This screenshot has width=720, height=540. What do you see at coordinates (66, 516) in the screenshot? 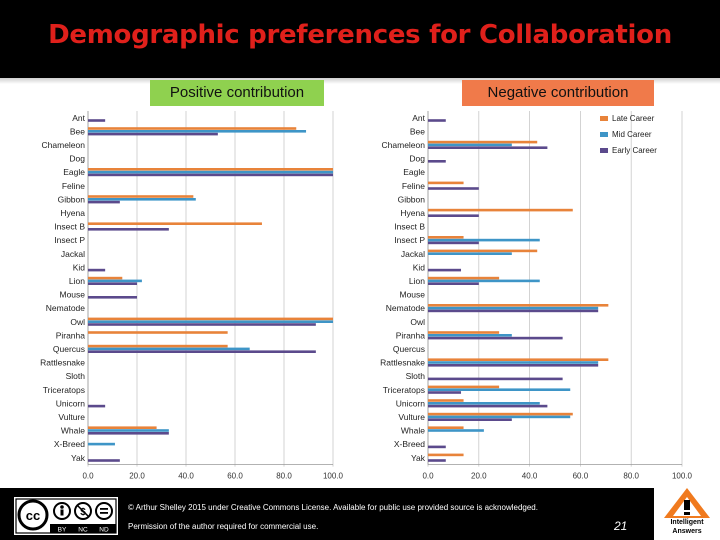
I see `creative-commons-by-nc-nd-icon: cc $ BY NC ND` at bounding box center [66, 516].